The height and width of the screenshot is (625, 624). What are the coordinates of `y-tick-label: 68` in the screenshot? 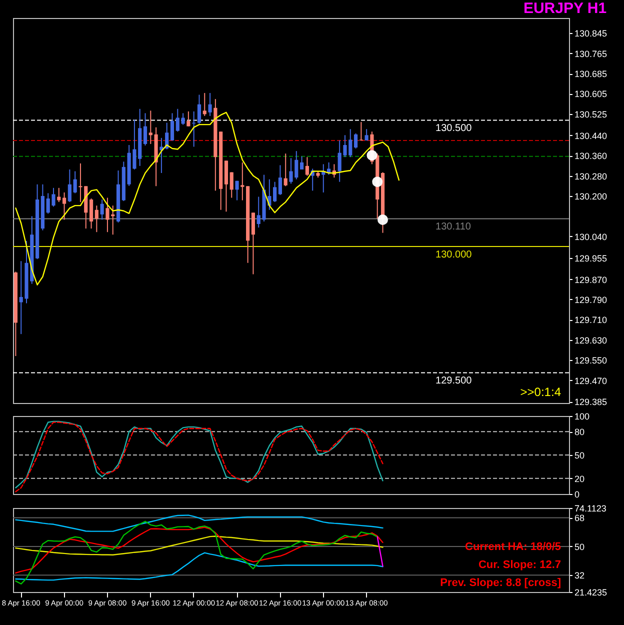 It's located at (579, 518).